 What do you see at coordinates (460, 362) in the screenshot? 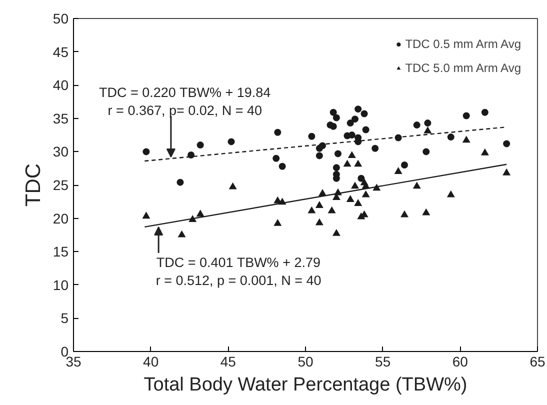
I see `x-tick-label: 60` at bounding box center [460, 362].